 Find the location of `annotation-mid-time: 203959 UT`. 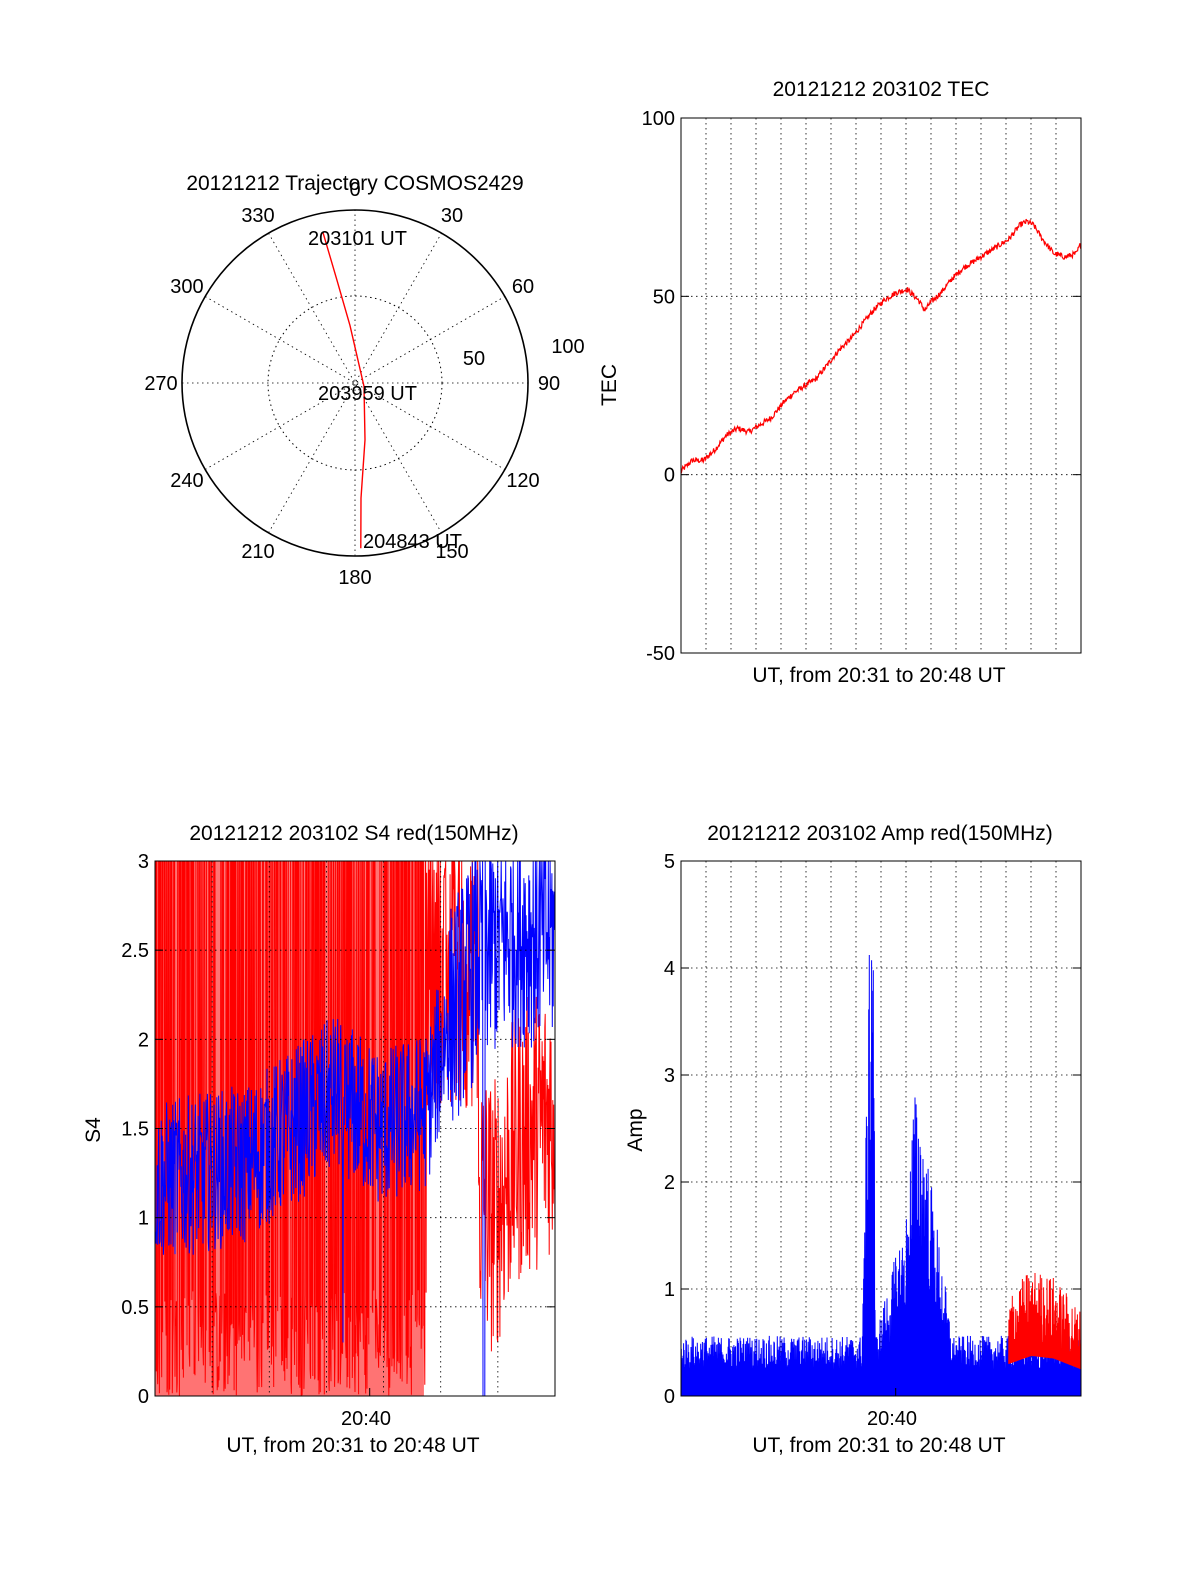

annotation-mid-time: 203959 UT is located at coordinates (367, 394).